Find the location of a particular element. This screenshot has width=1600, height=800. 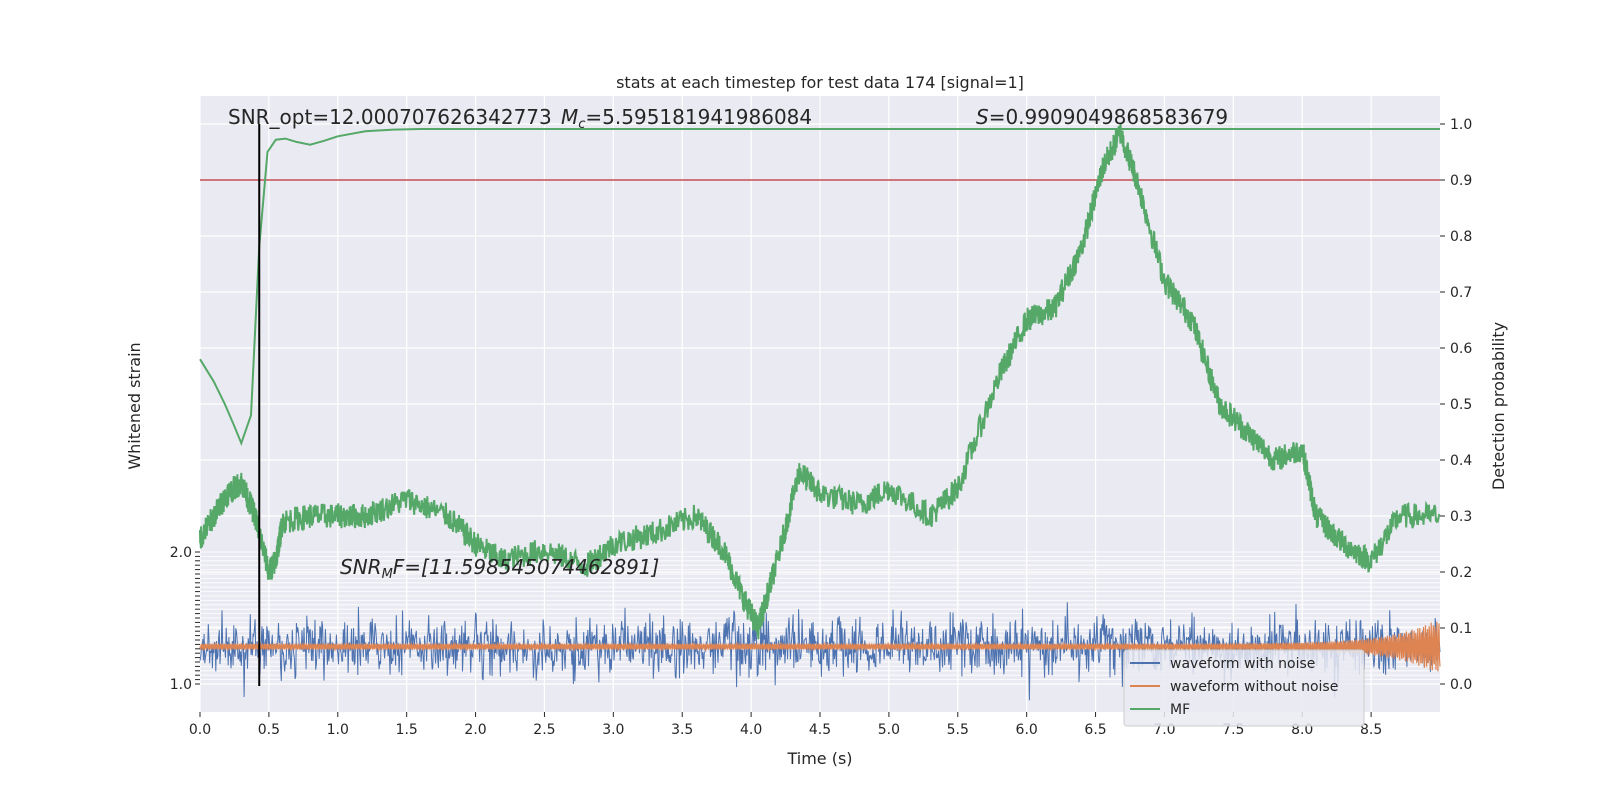

x-tick-label-0: 0.0 is located at coordinates (200, 730).